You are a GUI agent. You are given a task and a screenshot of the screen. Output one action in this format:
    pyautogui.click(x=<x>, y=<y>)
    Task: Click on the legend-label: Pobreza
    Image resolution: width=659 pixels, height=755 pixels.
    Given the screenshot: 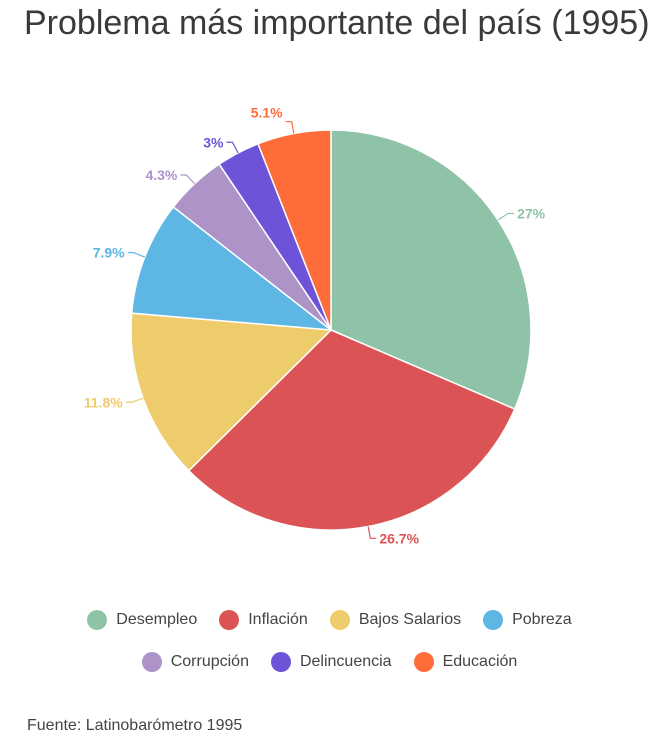 What is the action you would take?
    pyautogui.click(x=542, y=619)
    